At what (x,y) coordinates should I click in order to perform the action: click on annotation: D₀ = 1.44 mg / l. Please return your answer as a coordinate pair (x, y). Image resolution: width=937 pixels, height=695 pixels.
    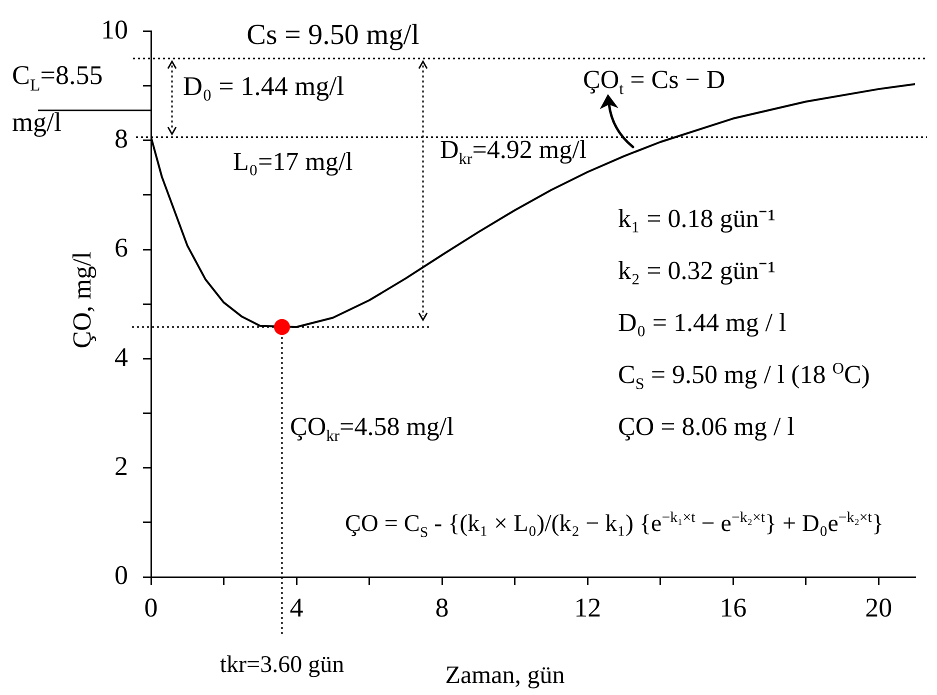
    Looking at the image, I should click on (702, 322).